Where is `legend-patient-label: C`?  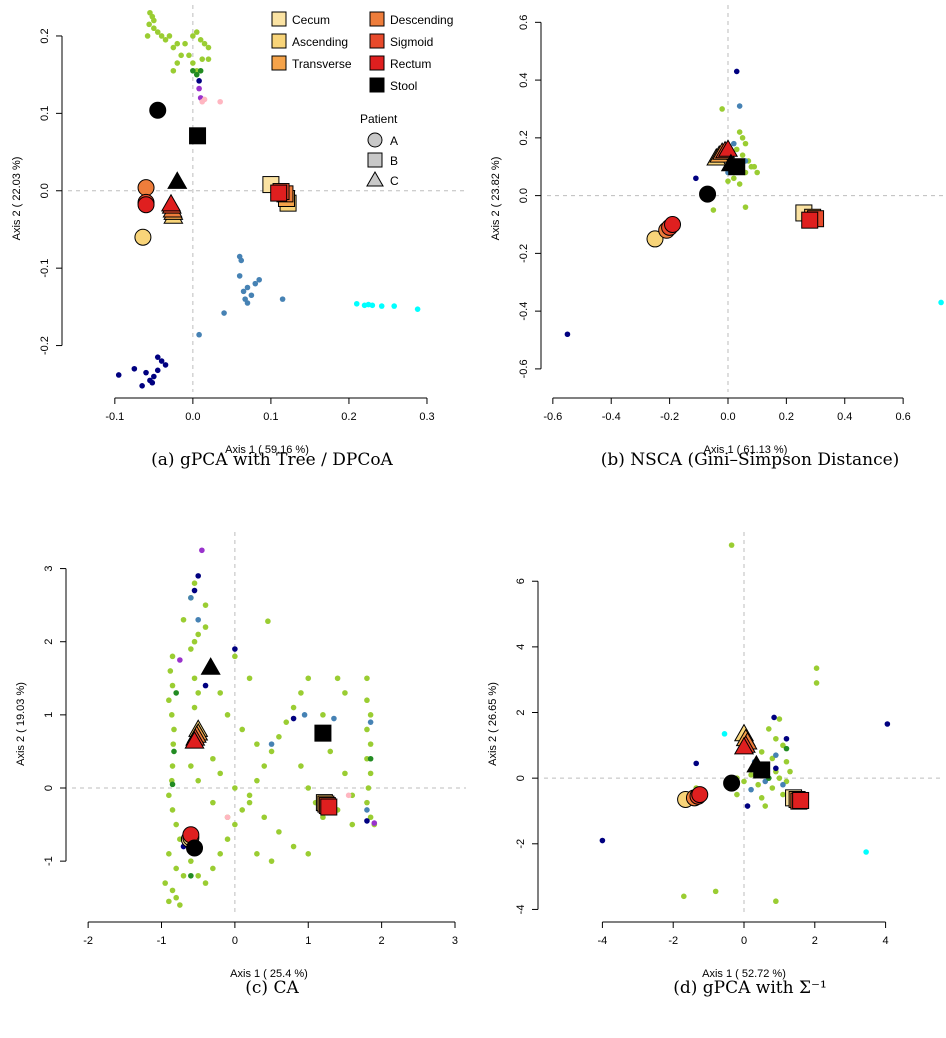
legend-patient-label: C is located at coordinates (394, 181).